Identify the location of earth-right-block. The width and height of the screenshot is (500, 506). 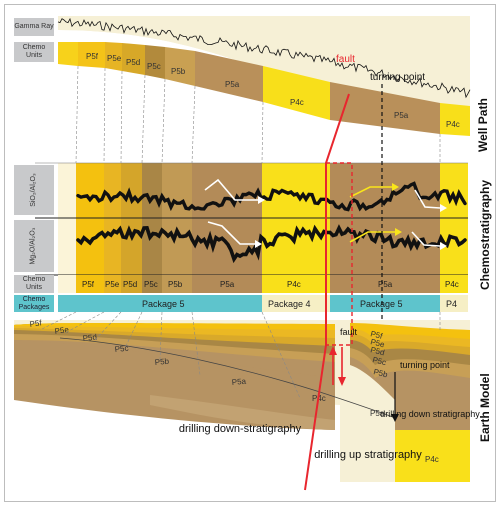
(410, 402).